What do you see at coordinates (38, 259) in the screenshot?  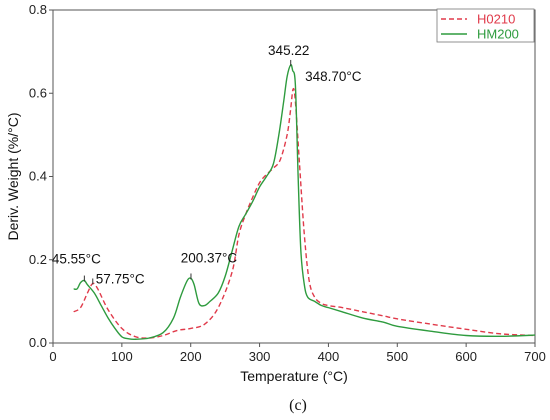 I see `y-tick-label: 0.2` at bounding box center [38, 259].